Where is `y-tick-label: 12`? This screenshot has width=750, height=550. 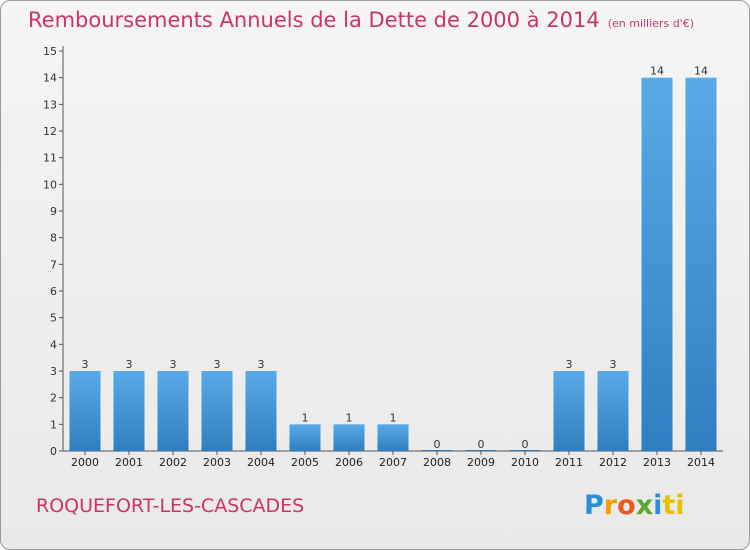 y-tick-label: 12 is located at coordinates (50, 131).